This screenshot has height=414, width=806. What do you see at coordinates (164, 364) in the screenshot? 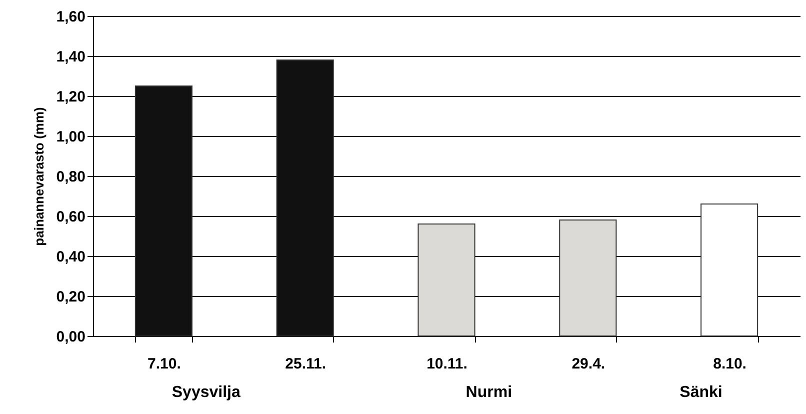
I see `x-tick-label: 7.10.` at bounding box center [164, 364].